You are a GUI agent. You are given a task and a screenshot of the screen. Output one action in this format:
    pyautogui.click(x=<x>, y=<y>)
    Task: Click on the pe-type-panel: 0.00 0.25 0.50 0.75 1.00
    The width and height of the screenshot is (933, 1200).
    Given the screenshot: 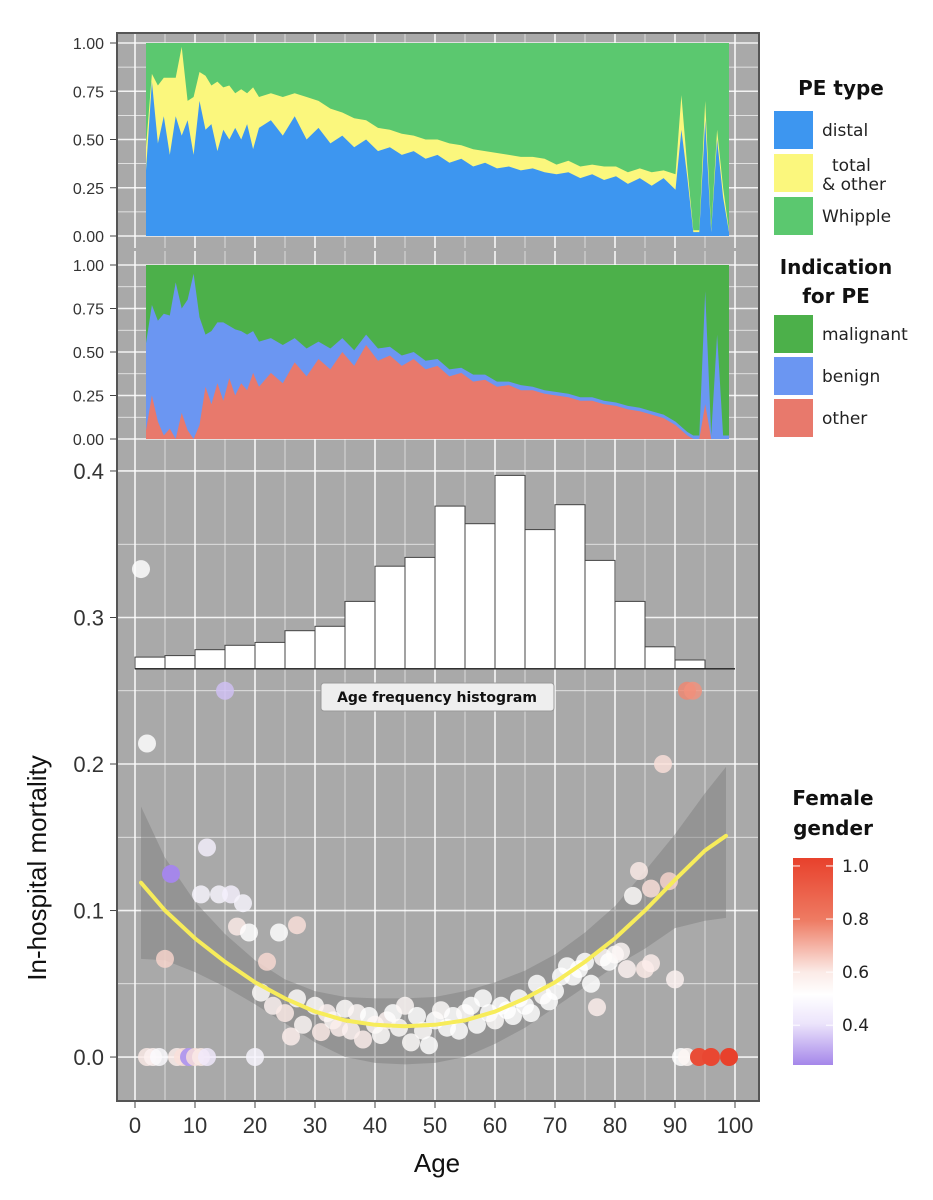 What is the action you would take?
    pyautogui.click(x=416, y=142)
    